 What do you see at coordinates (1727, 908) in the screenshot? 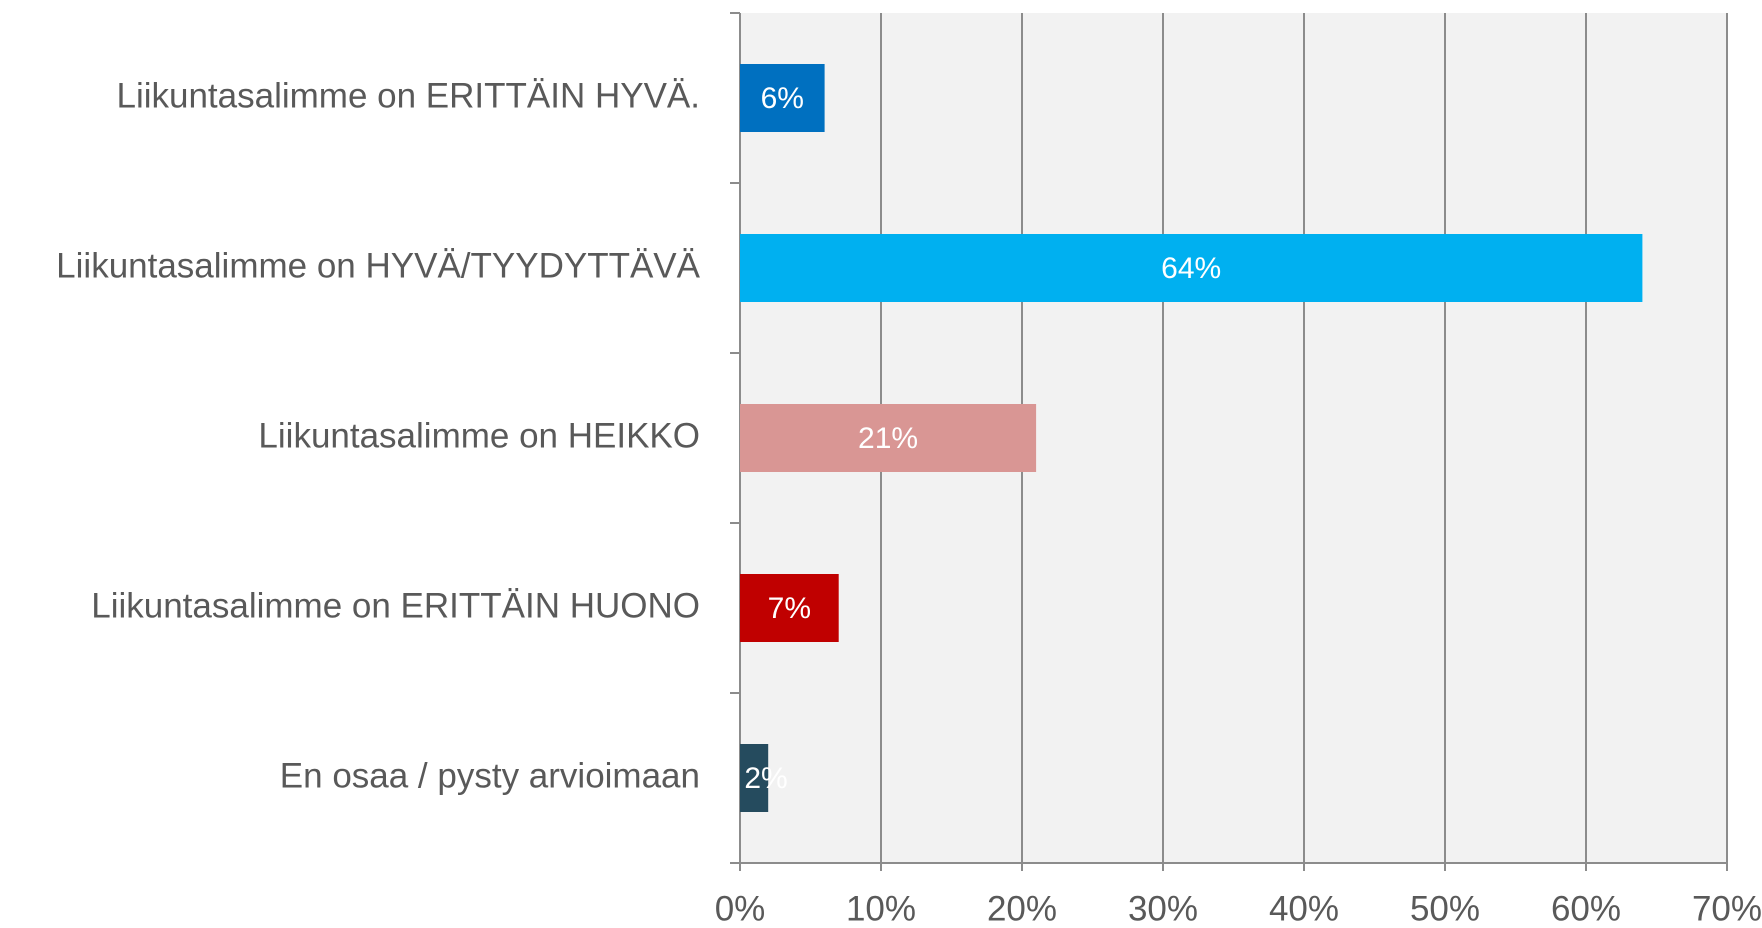
I see `x-tick-label: 70%` at bounding box center [1727, 908].